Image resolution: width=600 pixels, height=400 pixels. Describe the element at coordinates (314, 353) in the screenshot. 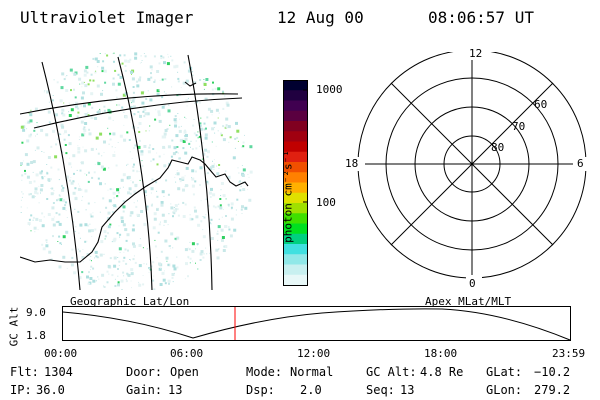

I see `time-tick-1200: 12:00` at that location.